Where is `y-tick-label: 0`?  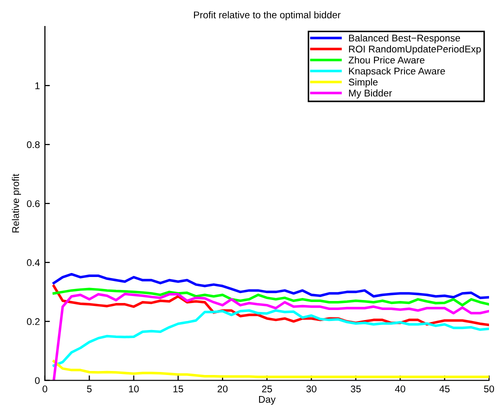
y-tick-label: 0 is located at coordinates (37, 380).